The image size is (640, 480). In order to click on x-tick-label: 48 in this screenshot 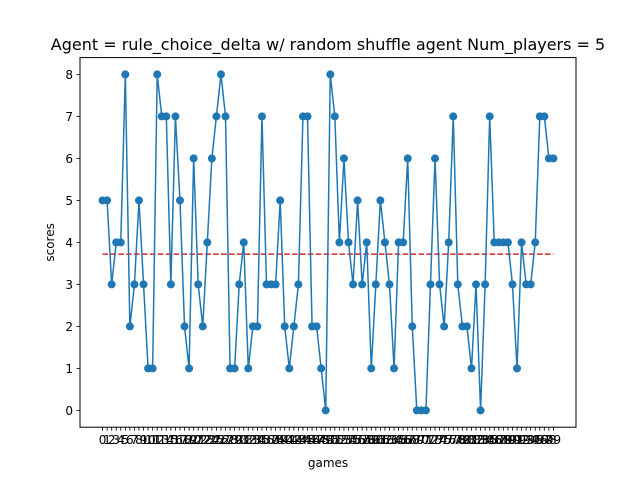, I will do `click(321, 440)`.